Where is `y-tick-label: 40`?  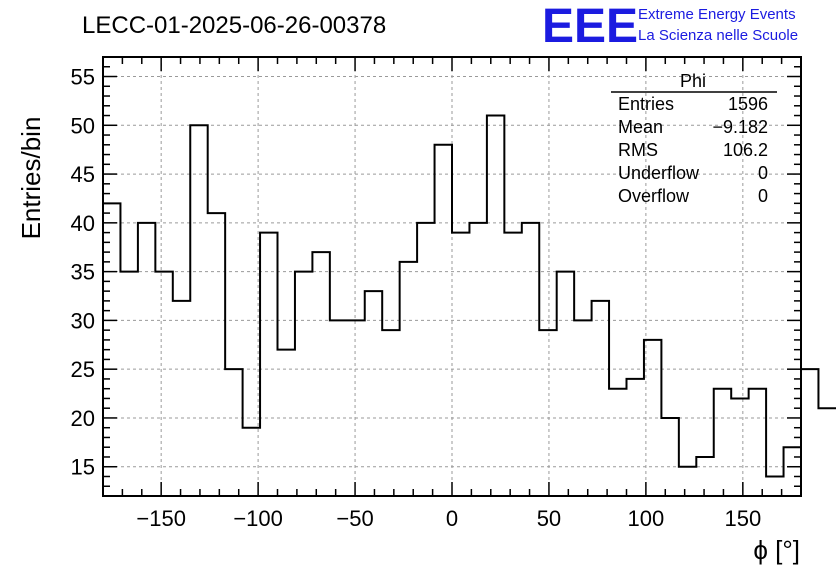 y-tick-label: 40 is located at coordinates (83, 223).